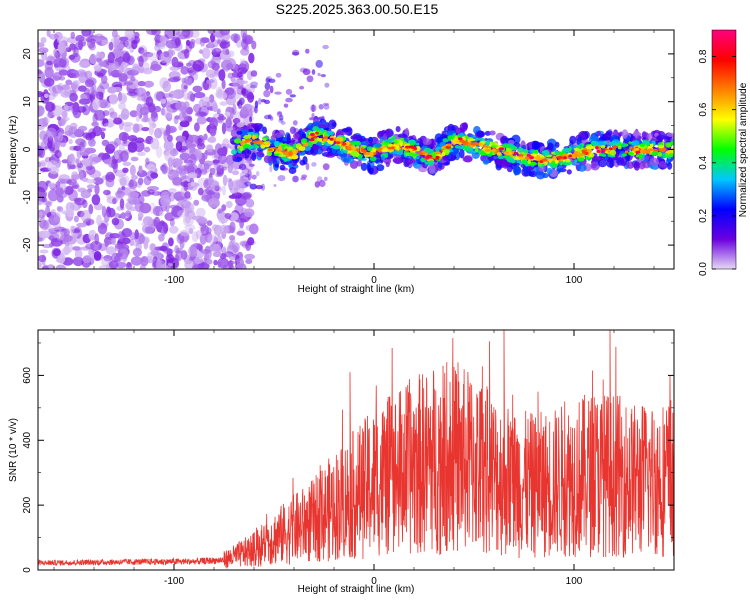 This screenshot has height=600, width=750. What do you see at coordinates (174, 280) in the screenshot?
I see `x-tick-label: -100` at bounding box center [174, 280].